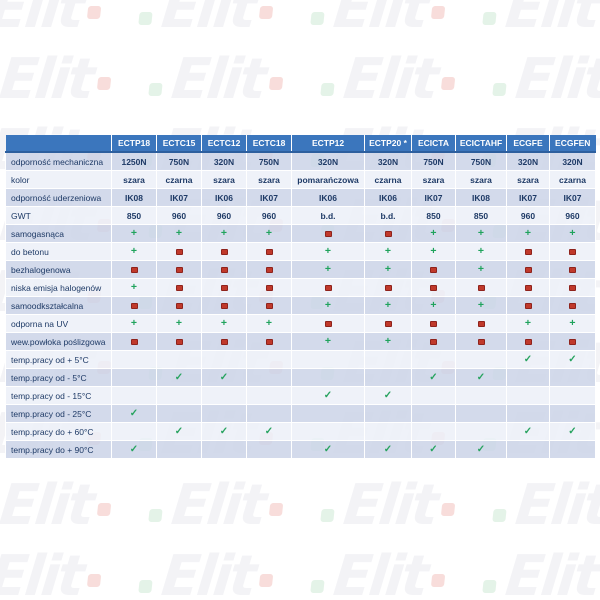 The image size is (600, 600). What do you see at coordinates (179, 144) in the screenshot?
I see `column-header: ECTC15` at bounding box center [179, 144].